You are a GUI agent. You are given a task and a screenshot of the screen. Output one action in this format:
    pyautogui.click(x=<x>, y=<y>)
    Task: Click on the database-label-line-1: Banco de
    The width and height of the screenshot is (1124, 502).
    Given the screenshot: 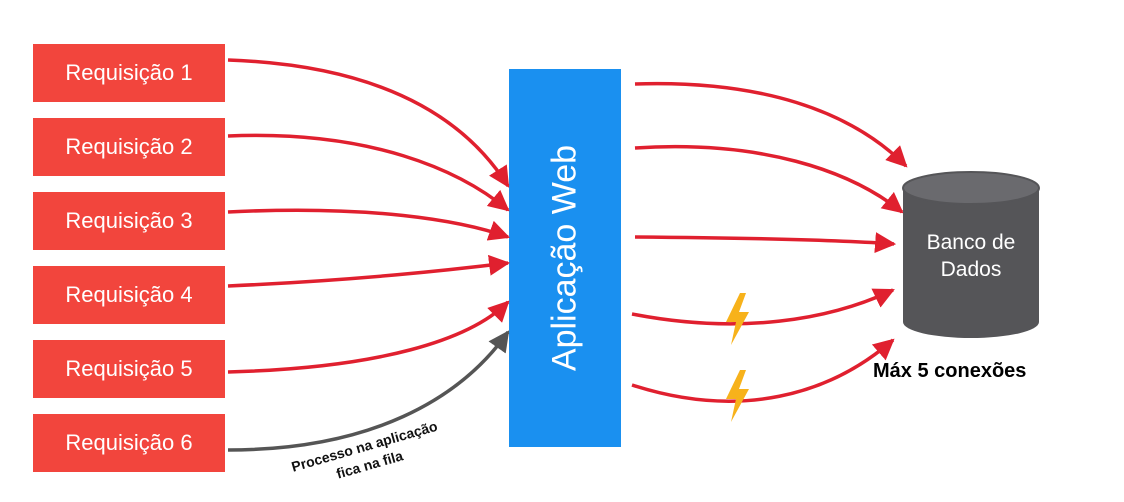 What is the action you would take?
    pyautogui.click(x=971, y=242)
    